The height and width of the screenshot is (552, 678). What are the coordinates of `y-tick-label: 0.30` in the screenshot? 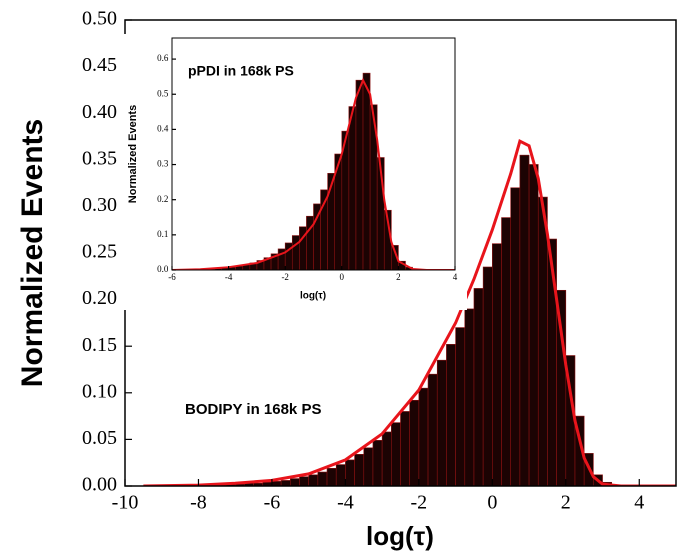 It's located at (99, 205).